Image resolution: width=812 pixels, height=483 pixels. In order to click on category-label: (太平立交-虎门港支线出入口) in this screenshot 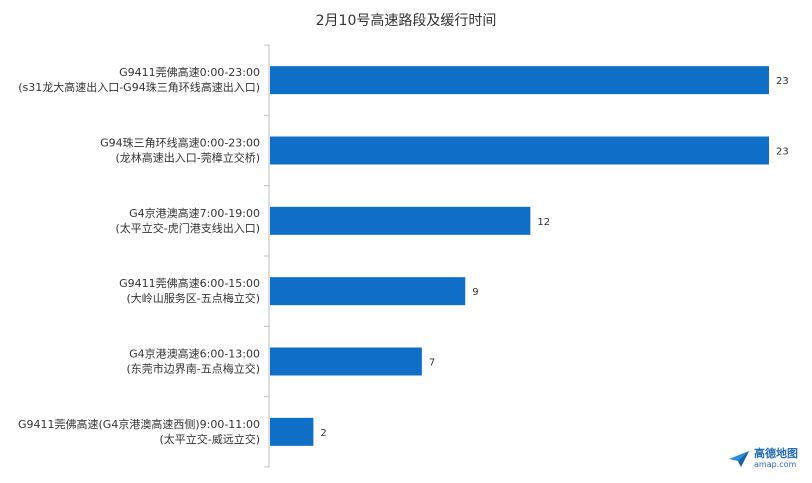, I will do `click(187, 228)`.